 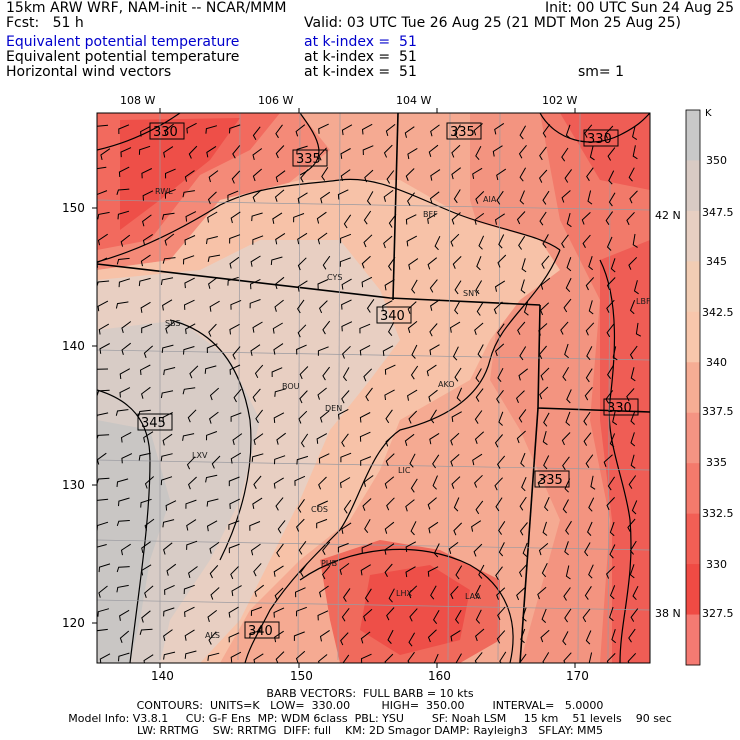 I want to click on city-label: CYS, so click(x=334, y=277).